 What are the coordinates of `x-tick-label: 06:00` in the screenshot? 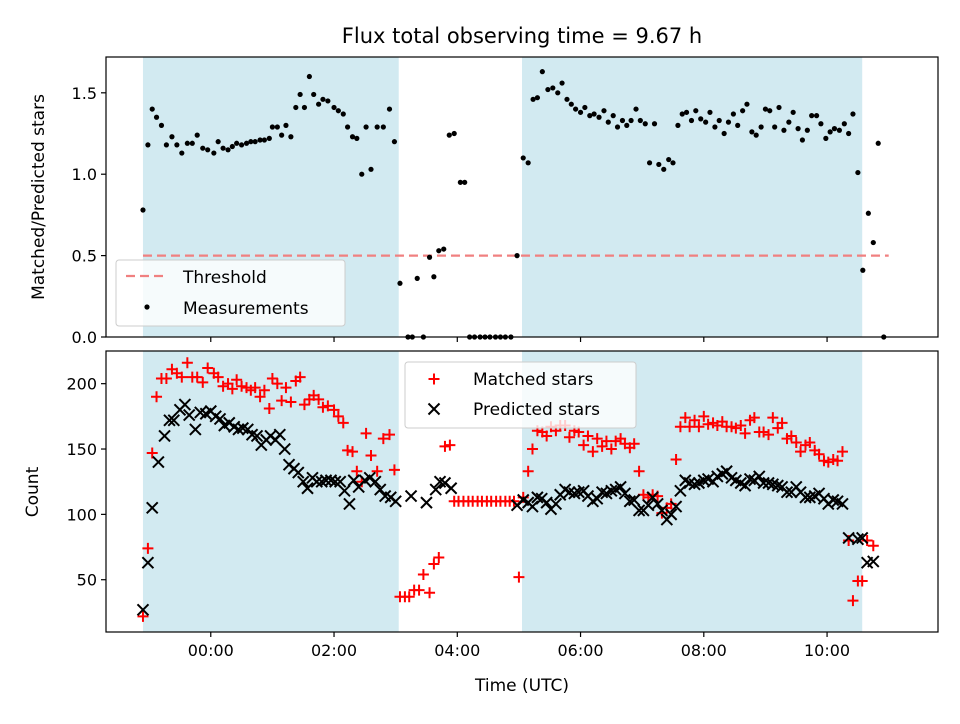 It's located at (580, 650).